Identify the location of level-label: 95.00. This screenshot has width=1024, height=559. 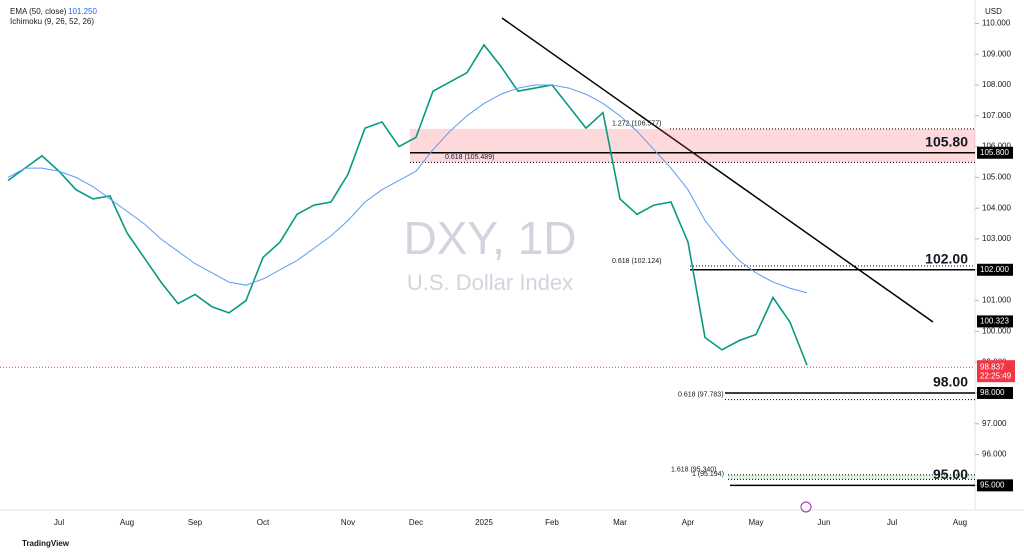
(950, 474).